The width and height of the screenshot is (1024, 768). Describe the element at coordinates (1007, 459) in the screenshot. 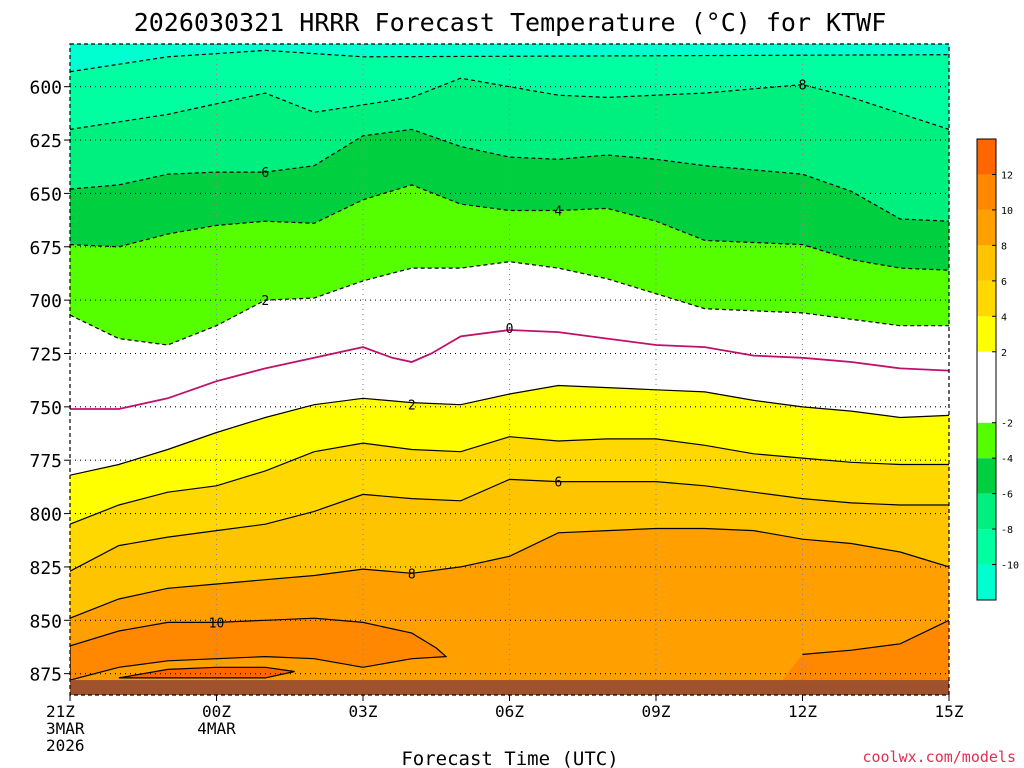

I see `colorbar-tick-label-3: -4` at that location.